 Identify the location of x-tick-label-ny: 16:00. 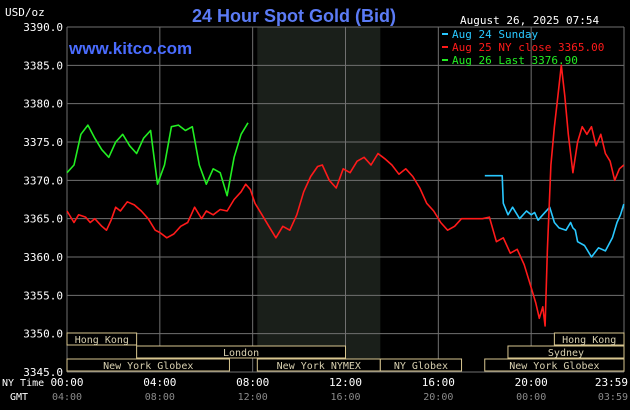
(438, 382).